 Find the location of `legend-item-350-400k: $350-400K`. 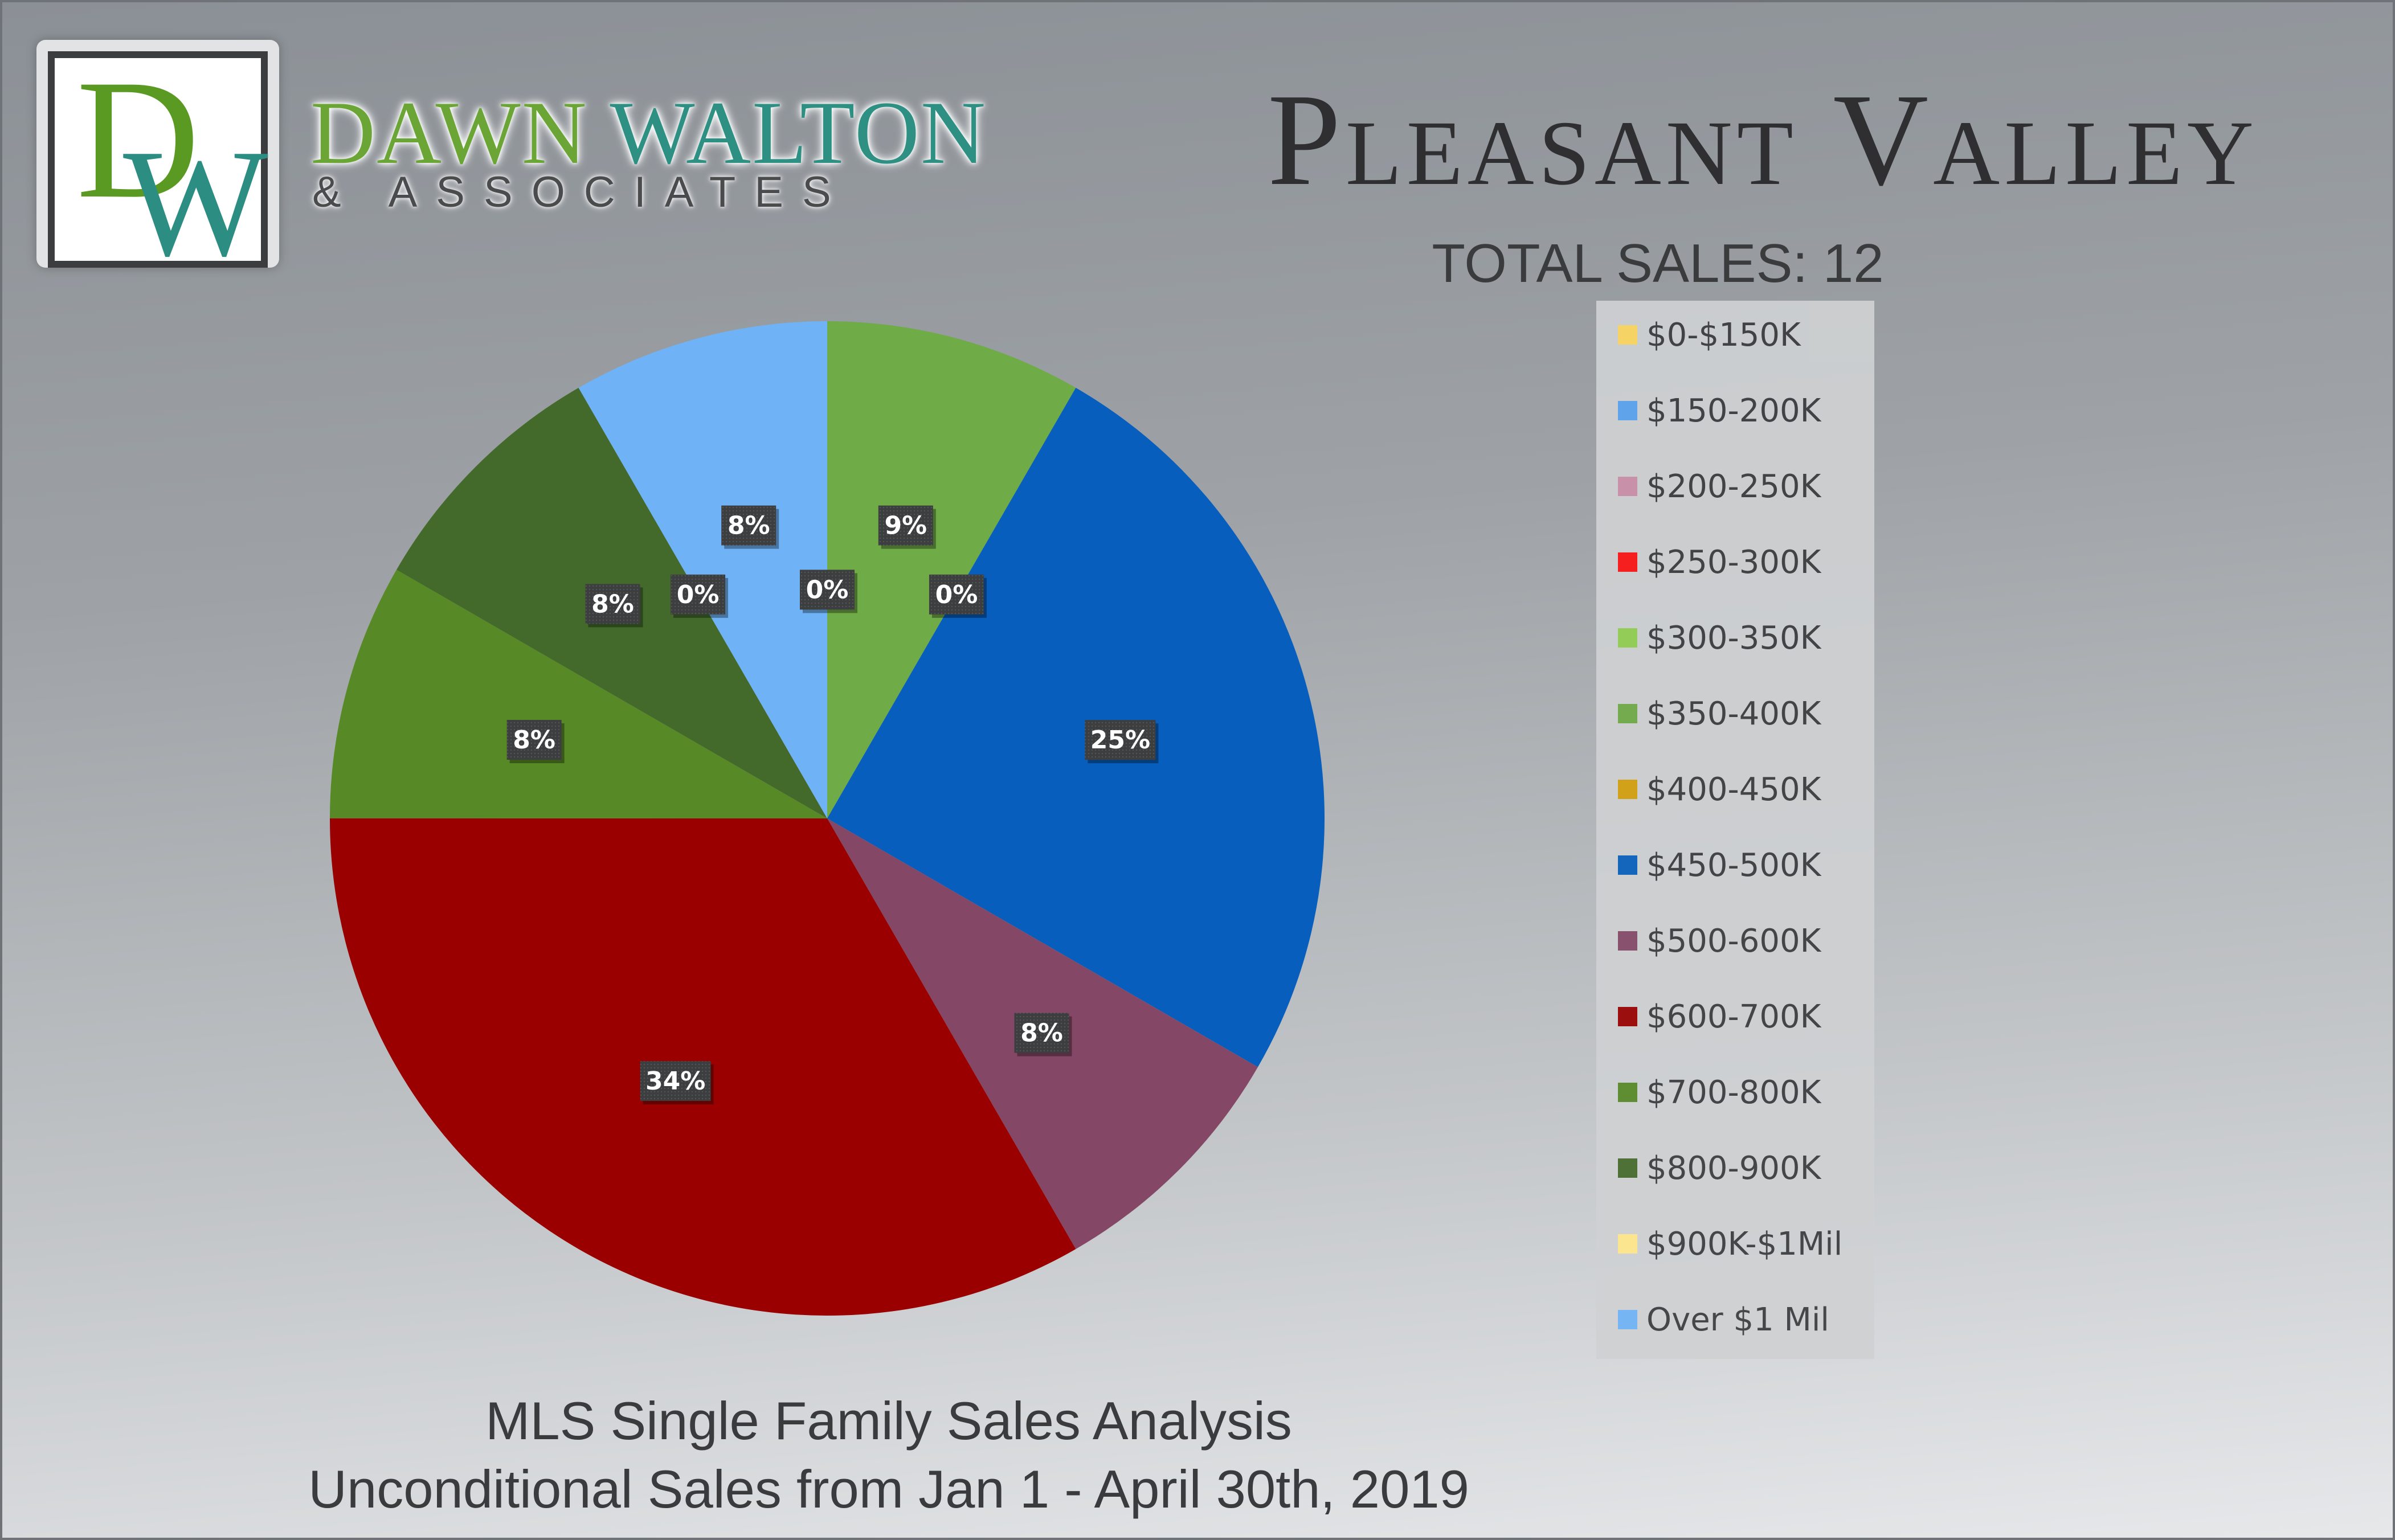

legend-item-350-400k: $350-400K is located at coordinates (1719, 713).